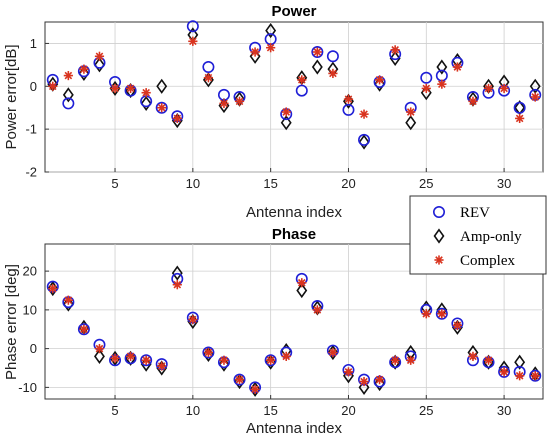 The height and width of the screenshot is (444, 550). What do you see at coordinates (33, 43) in the screenshot?
I see `y-tick-label: 1` at bounding box center [33, 43].